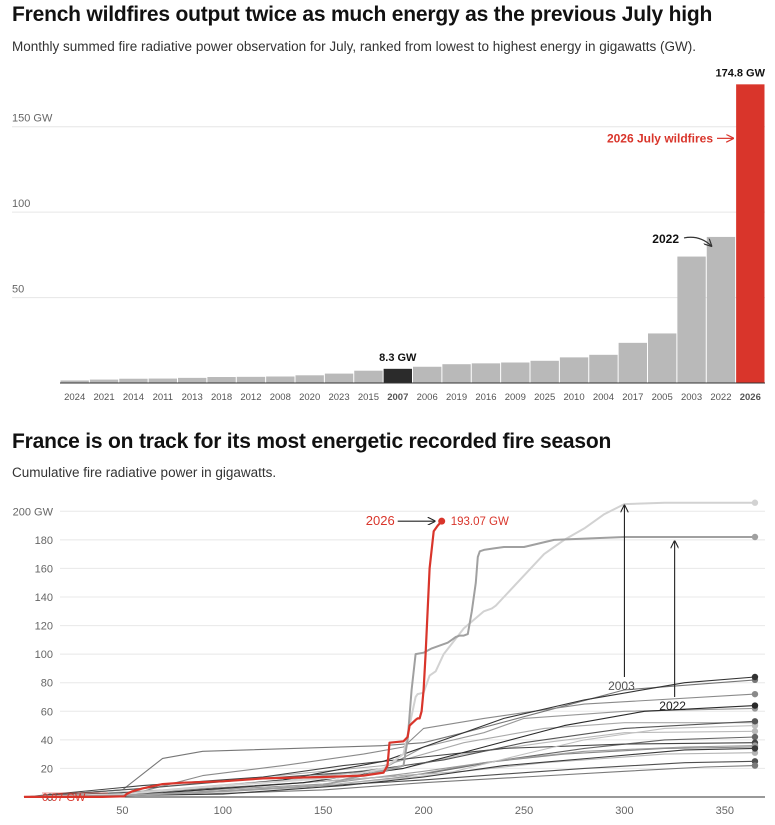 This screenshot has width=775, height=825. Describe the element at coordinates (397, 375) in the screenshot. I see `bar-2007` at that location.